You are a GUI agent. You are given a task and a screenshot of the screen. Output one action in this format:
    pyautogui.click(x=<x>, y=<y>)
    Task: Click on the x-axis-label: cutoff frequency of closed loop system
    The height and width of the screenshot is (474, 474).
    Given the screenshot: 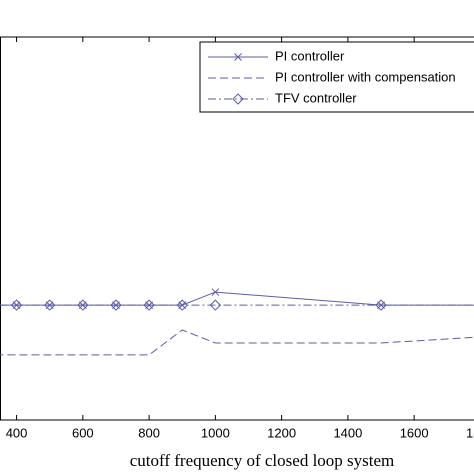 What is the action you would take?
    pyautogui.click(x=262, y=460)
    